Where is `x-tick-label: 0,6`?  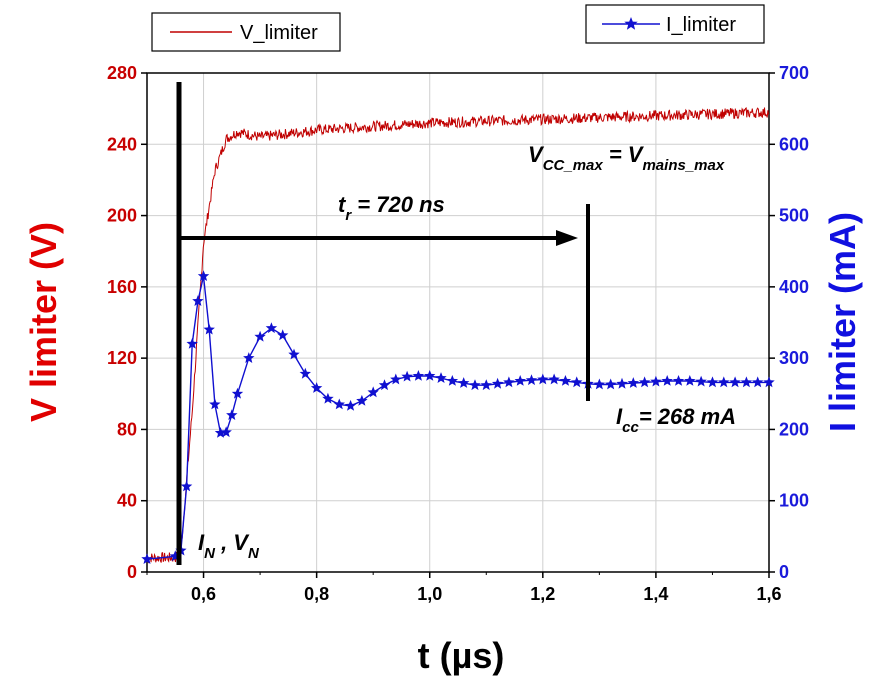 x-tick-label: 0,6 is located at coordinates (203, 594).